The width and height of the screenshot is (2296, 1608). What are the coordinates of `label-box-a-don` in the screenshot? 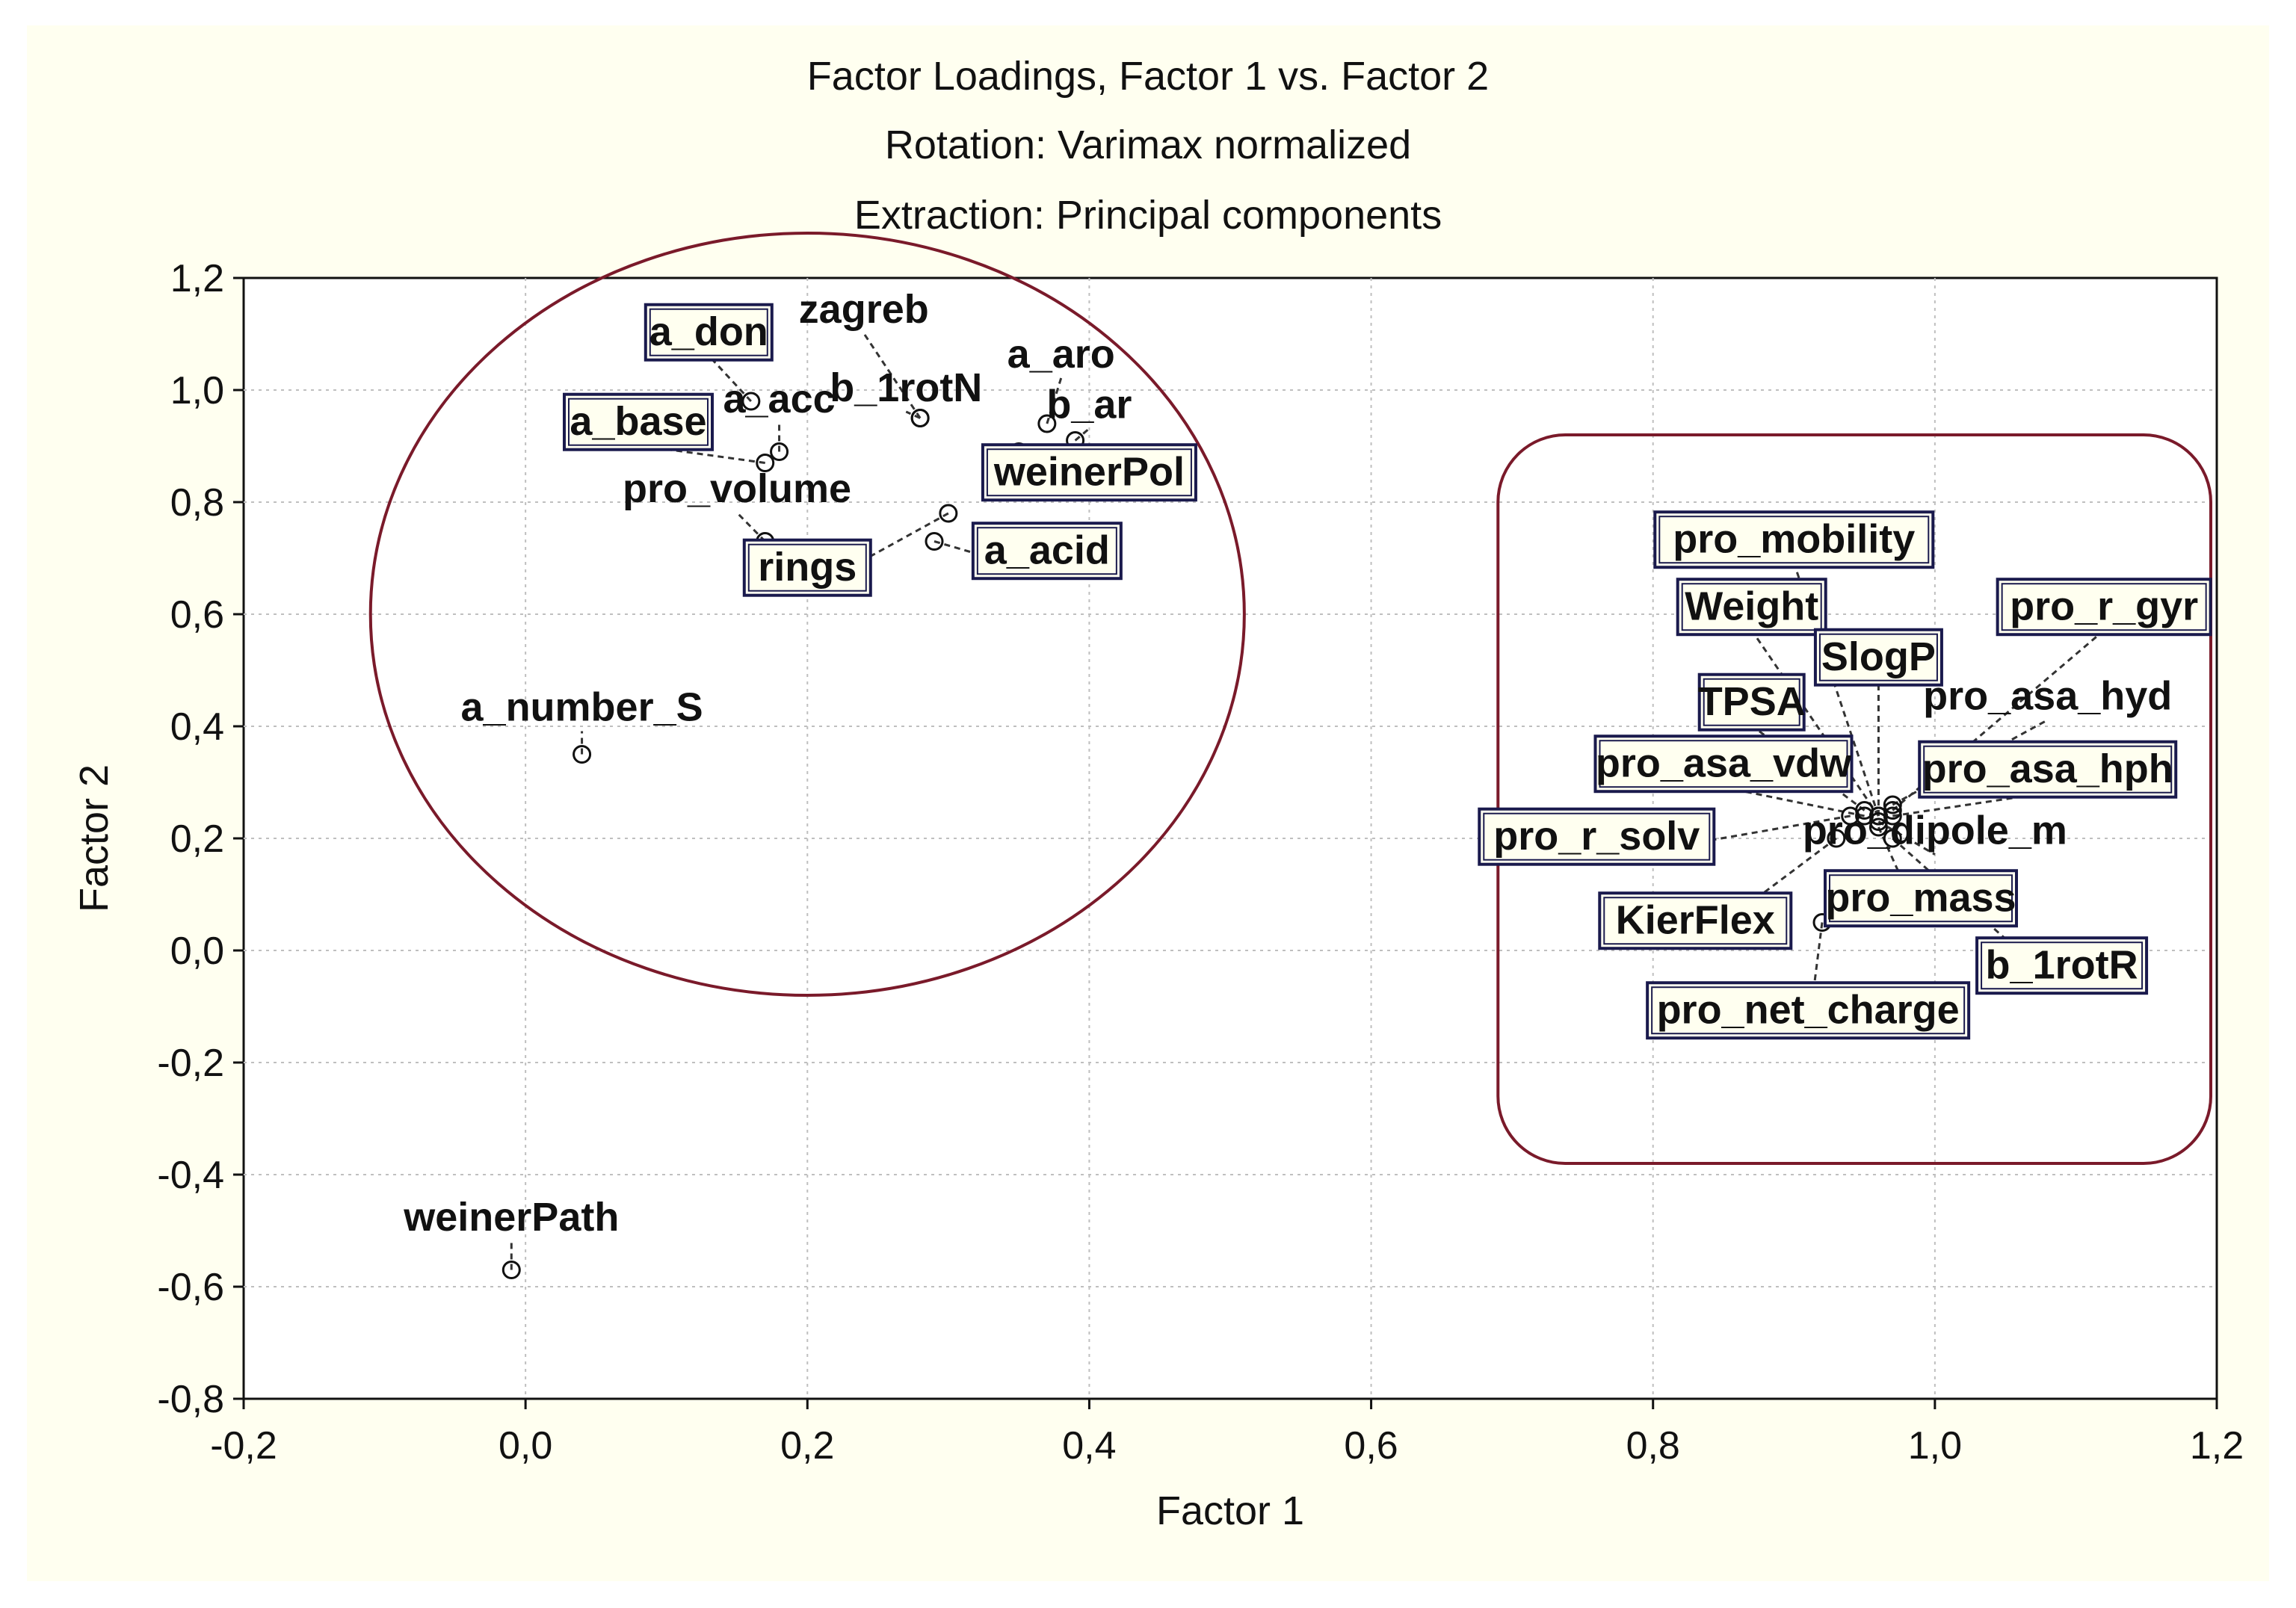 It's located at (709, 332).